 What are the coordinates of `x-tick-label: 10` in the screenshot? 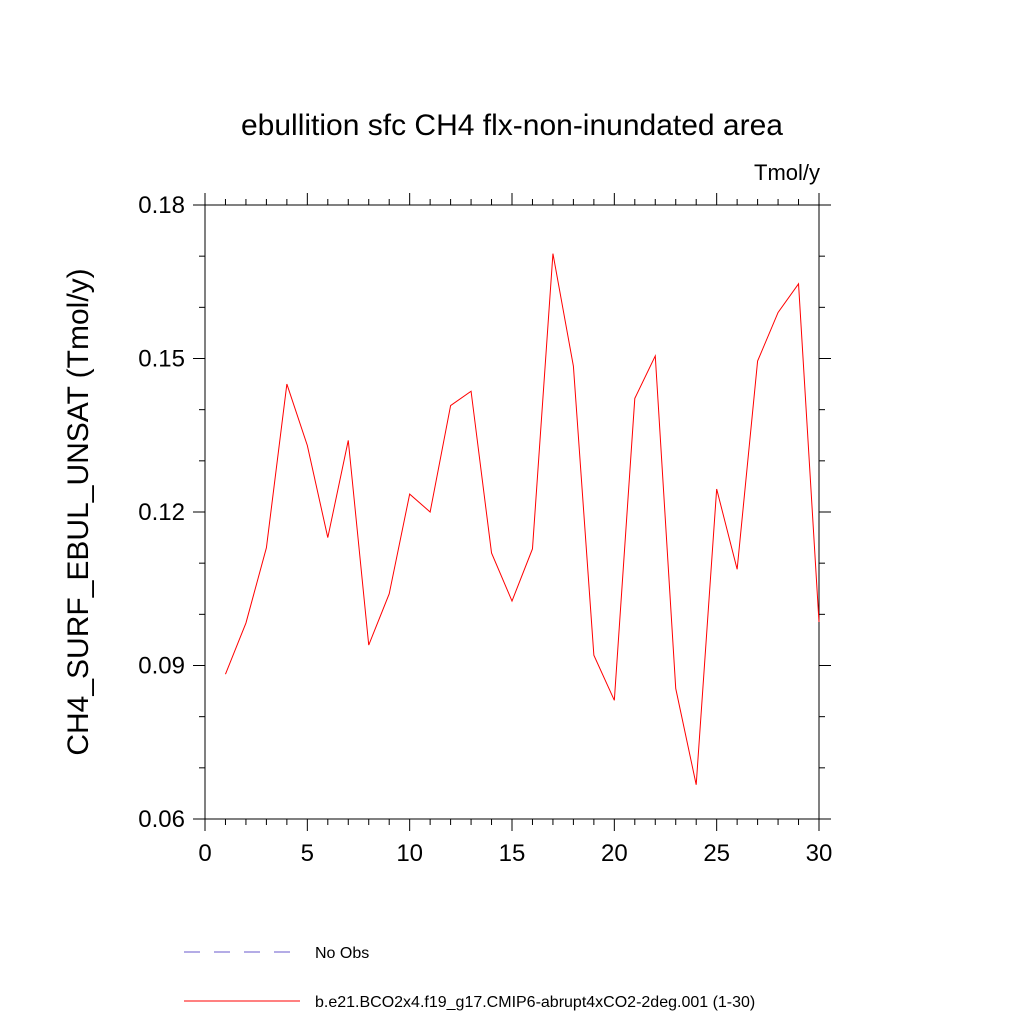 It's located at (409, 853).